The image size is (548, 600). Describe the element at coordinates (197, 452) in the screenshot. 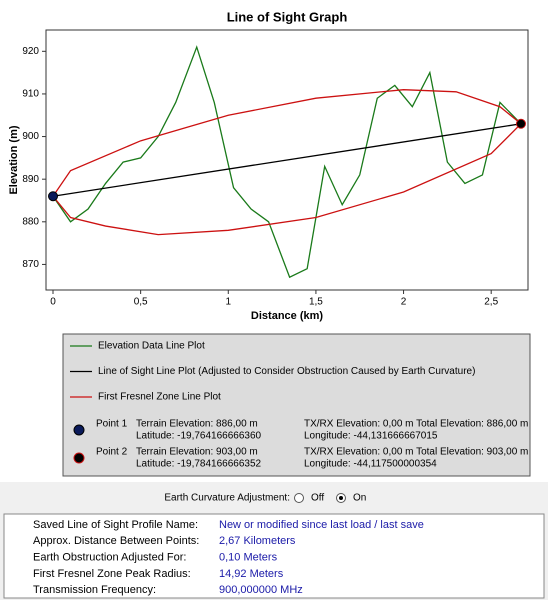

I see `point-terrain: Terrain Elevation: 903,00 m` at that location.